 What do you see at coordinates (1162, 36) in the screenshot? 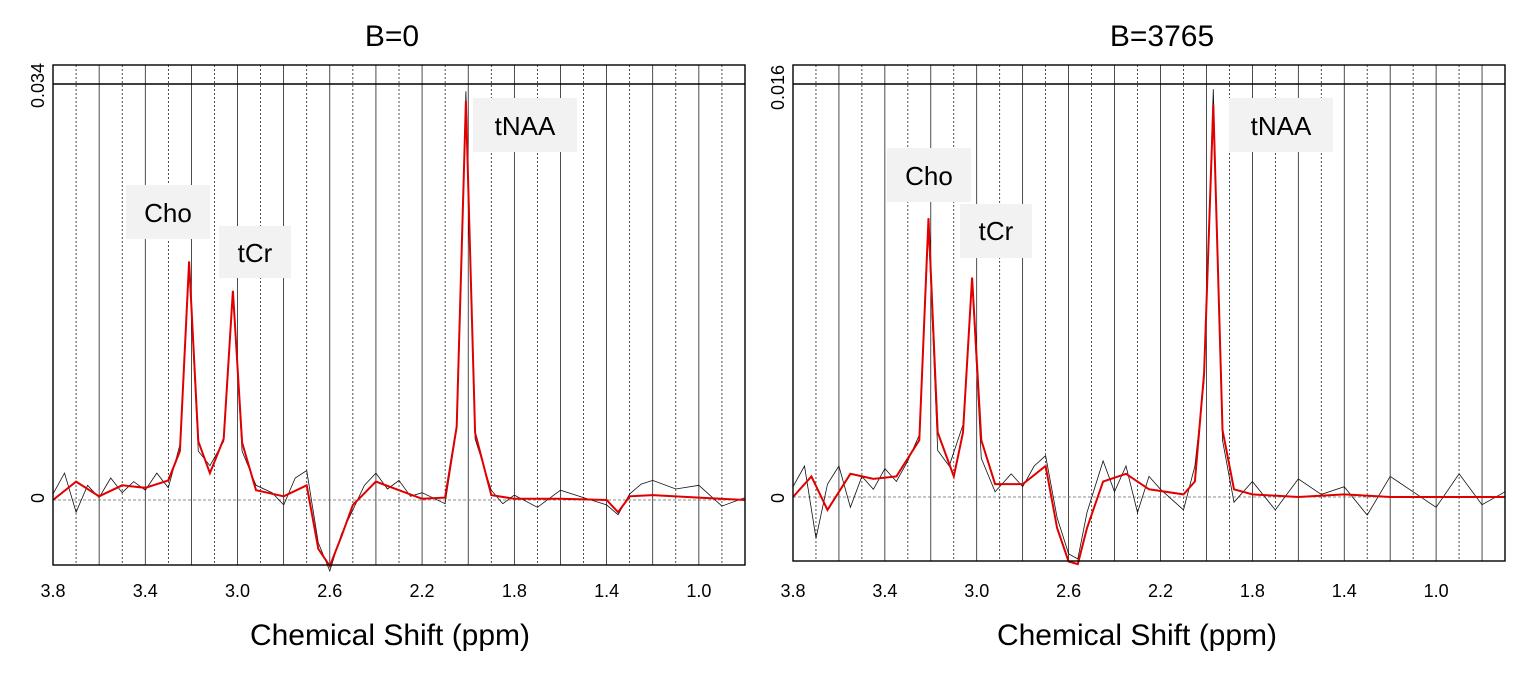
I see `chart-title: B=3765` at bounding box center [1162, 36].